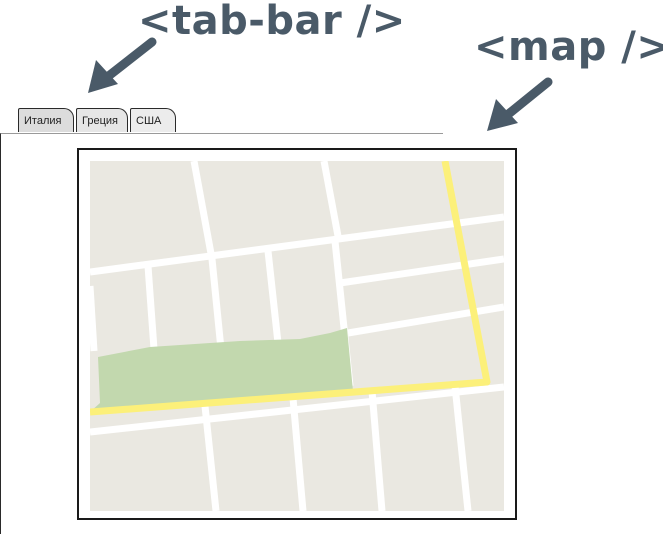  I want to click on map-arrow-icon, so click(520, 104).